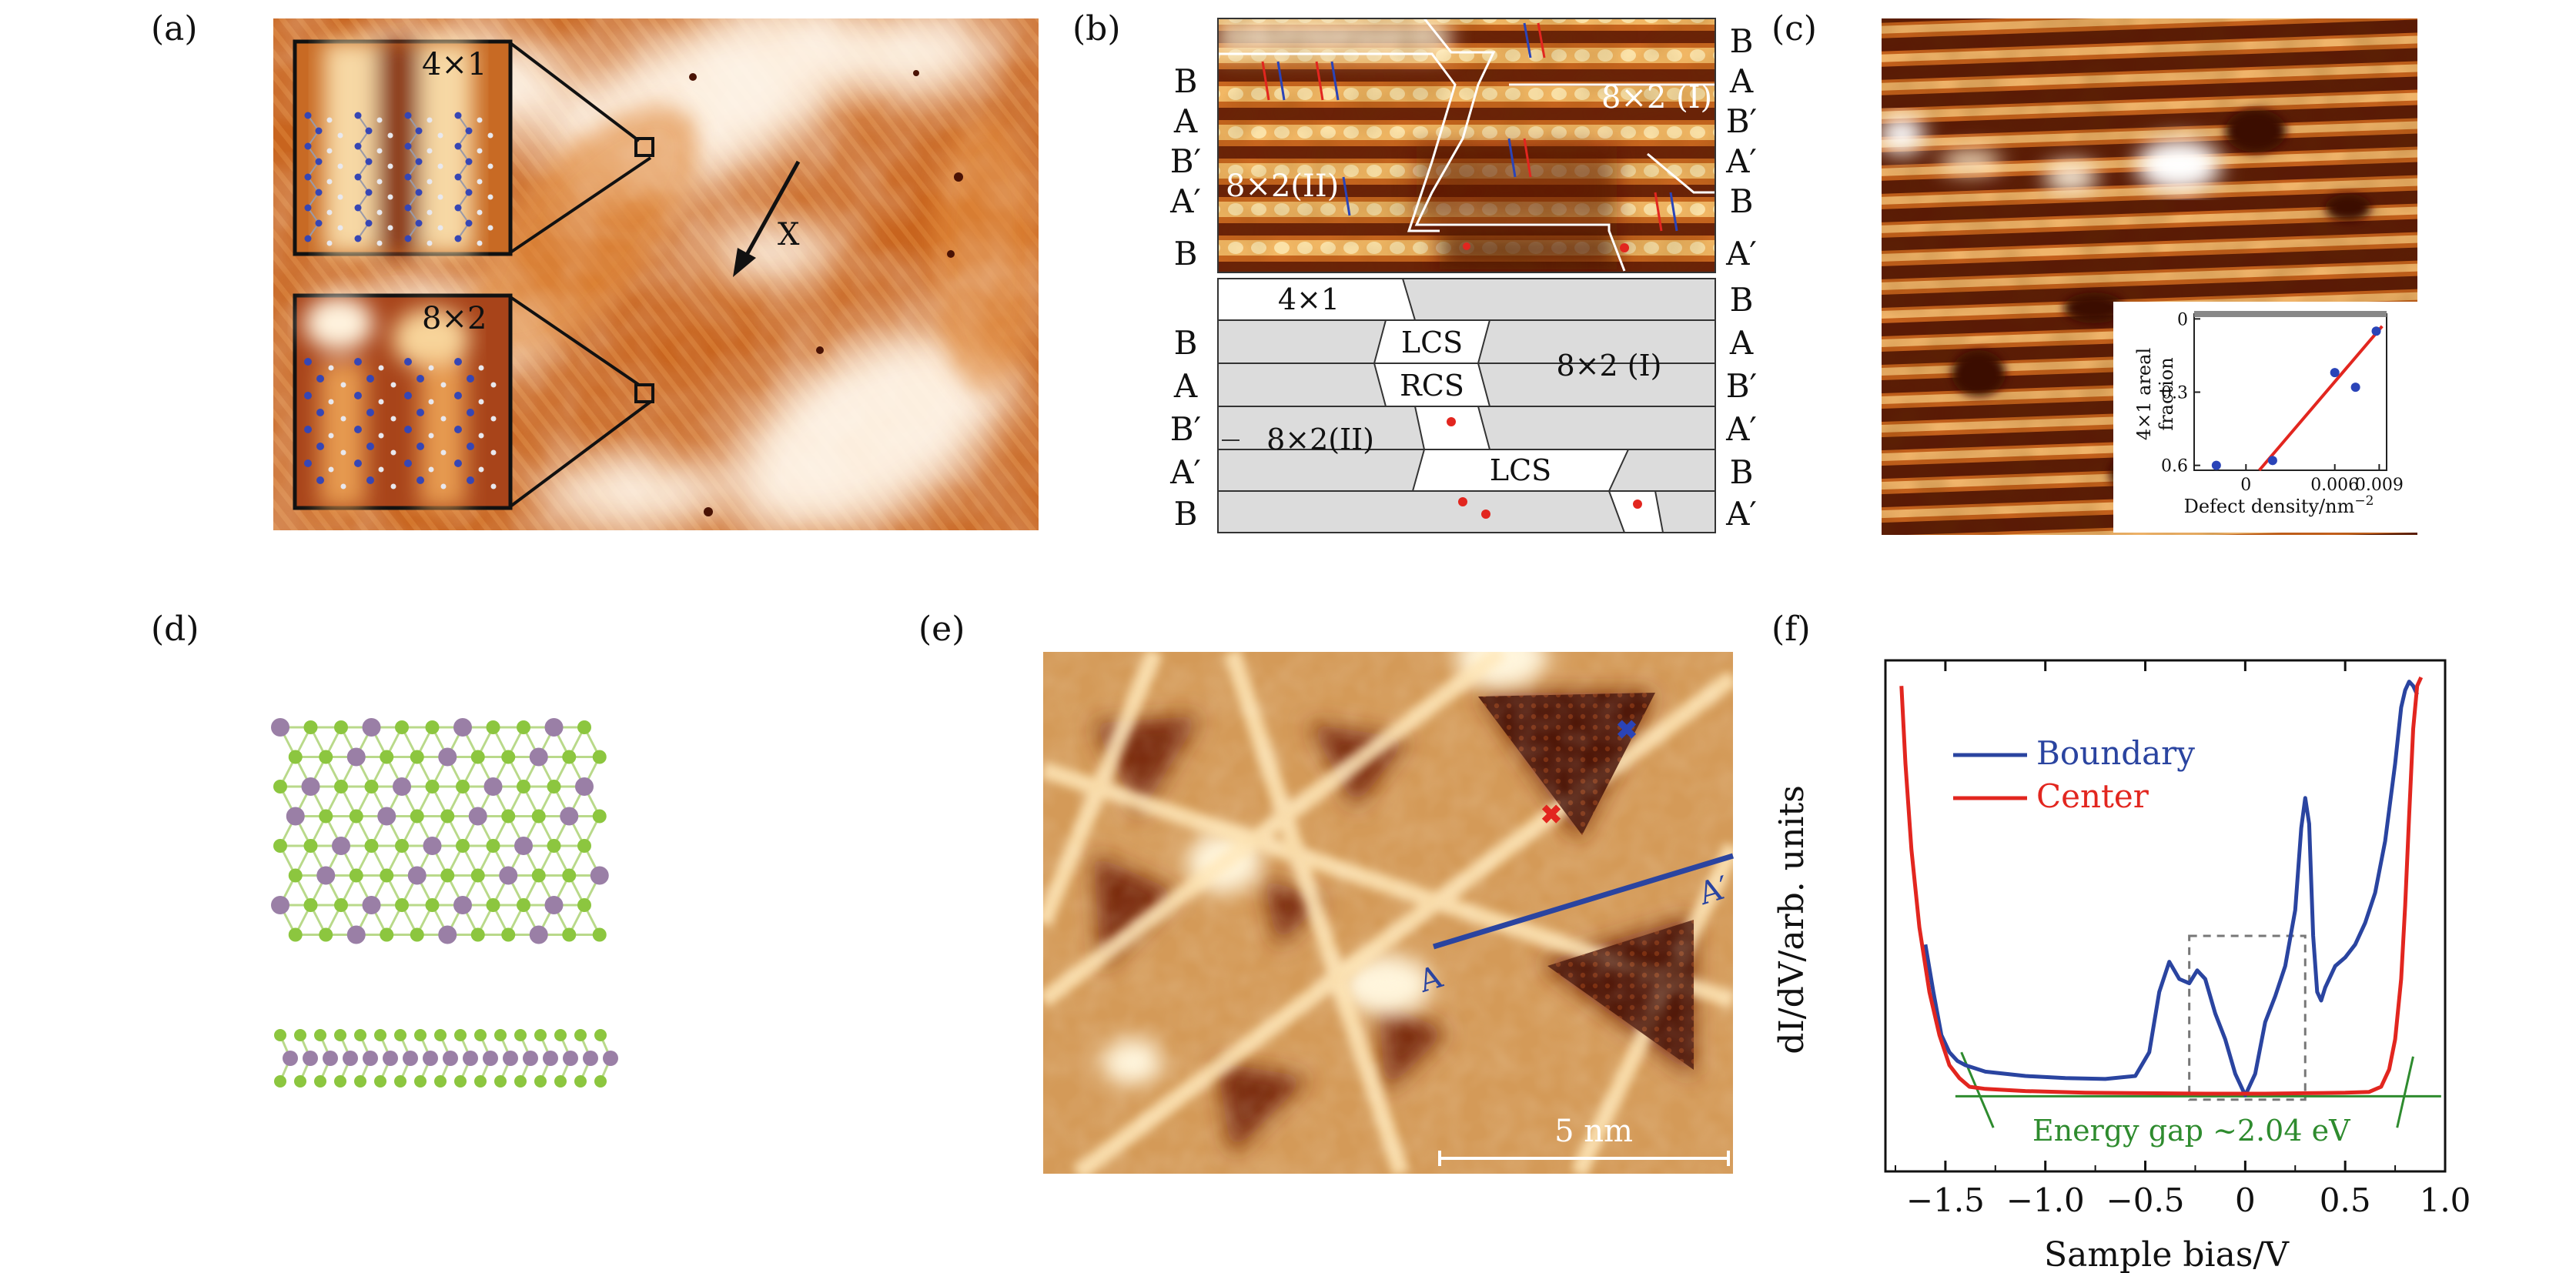 This screenshot has width=2576, height=1273. What do you see at coordinates (175, 629) in the screenshot?
I see `panel-label-d: (d)` at bounding box center [175, 629].